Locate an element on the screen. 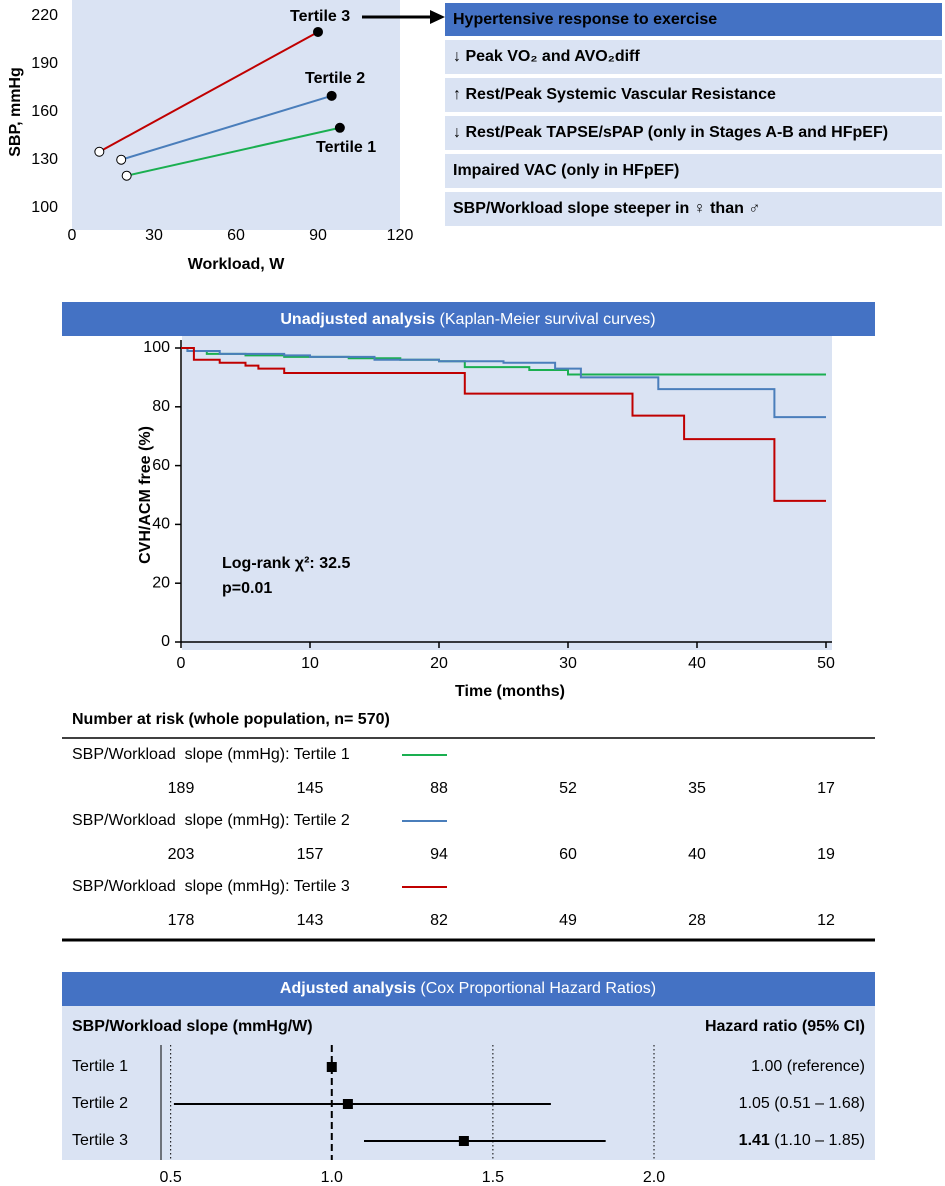  x-tick-label: 40 is located at coordinates (697, 663).